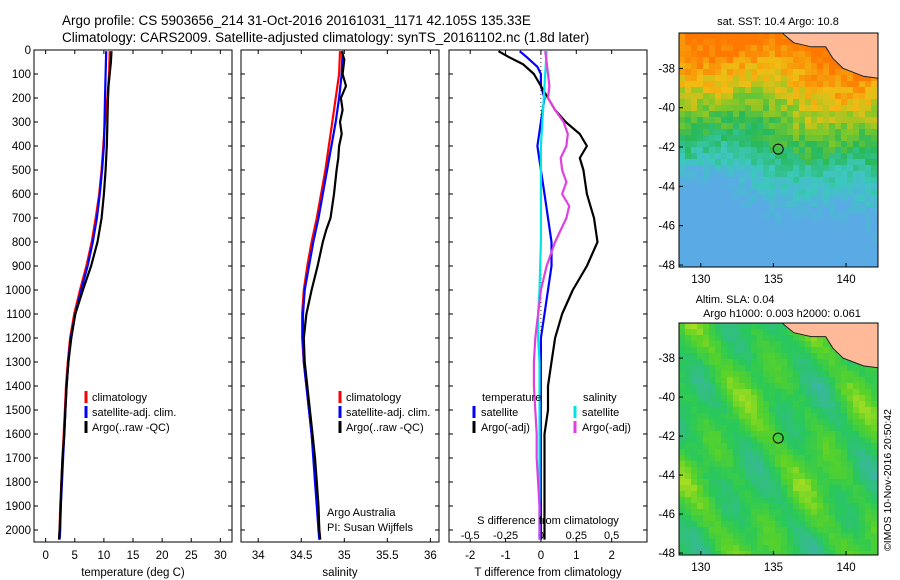 The height and width of the screenshot is (580, 900). I want to click on x-tick-label: 1, so click(576, 556).